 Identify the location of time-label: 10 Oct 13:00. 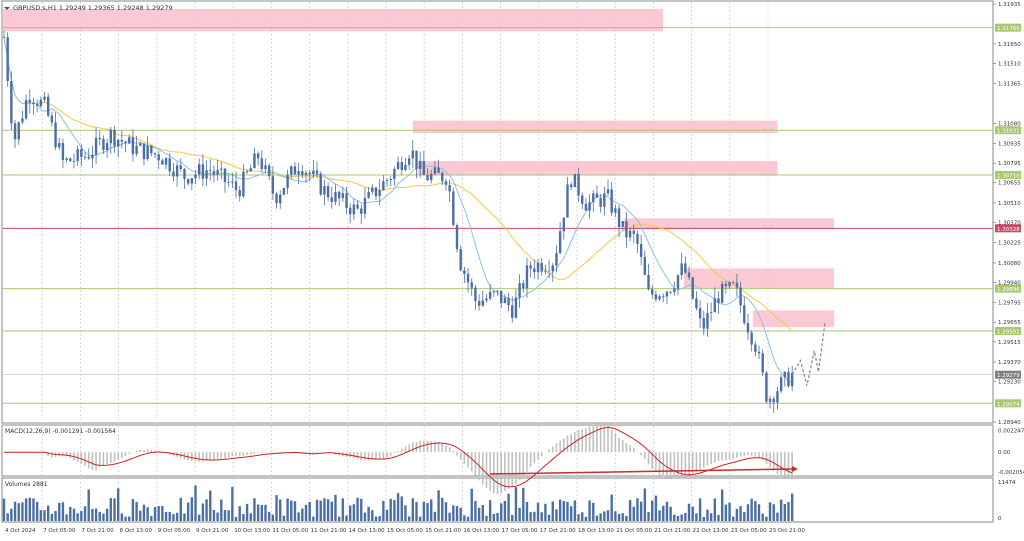
(252, 531).